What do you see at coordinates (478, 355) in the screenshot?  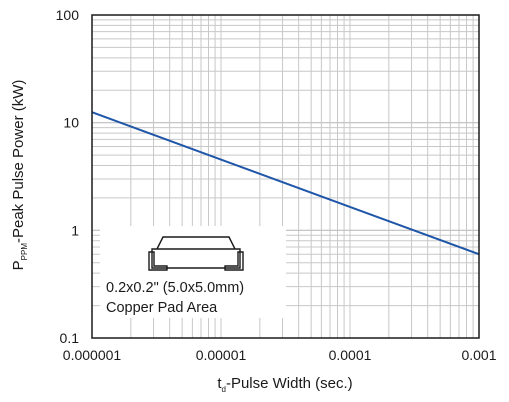 I see `x-tick-label: 0.001` at bounding box center [478, 355].